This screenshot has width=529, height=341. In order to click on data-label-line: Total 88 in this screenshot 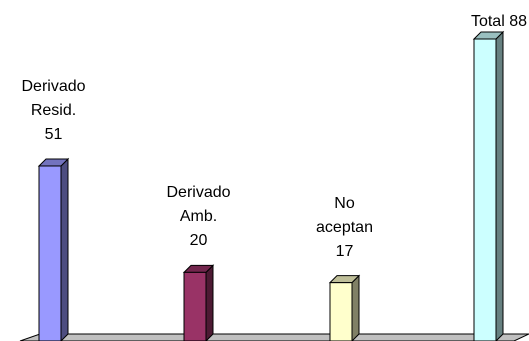, I will do `click(498, 21)`.